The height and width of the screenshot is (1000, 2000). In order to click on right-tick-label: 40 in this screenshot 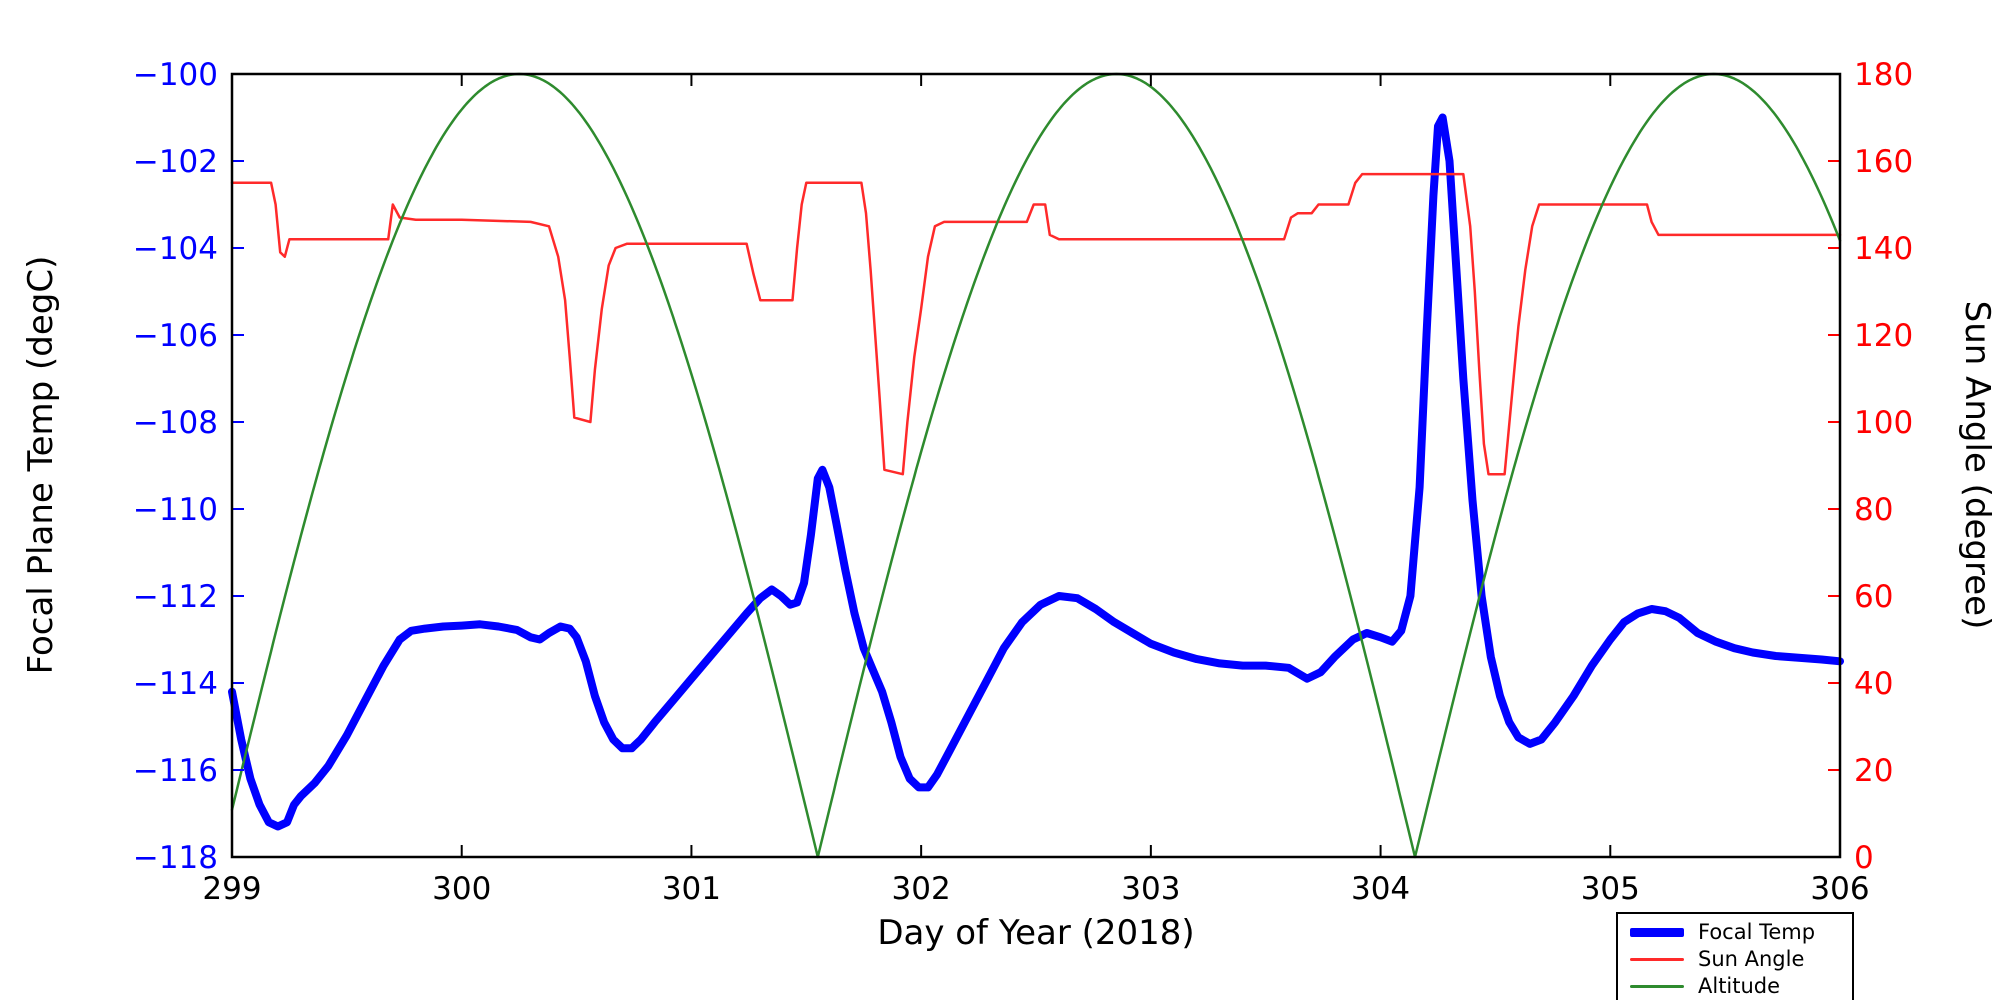, I will do `click(1873, 684)`.